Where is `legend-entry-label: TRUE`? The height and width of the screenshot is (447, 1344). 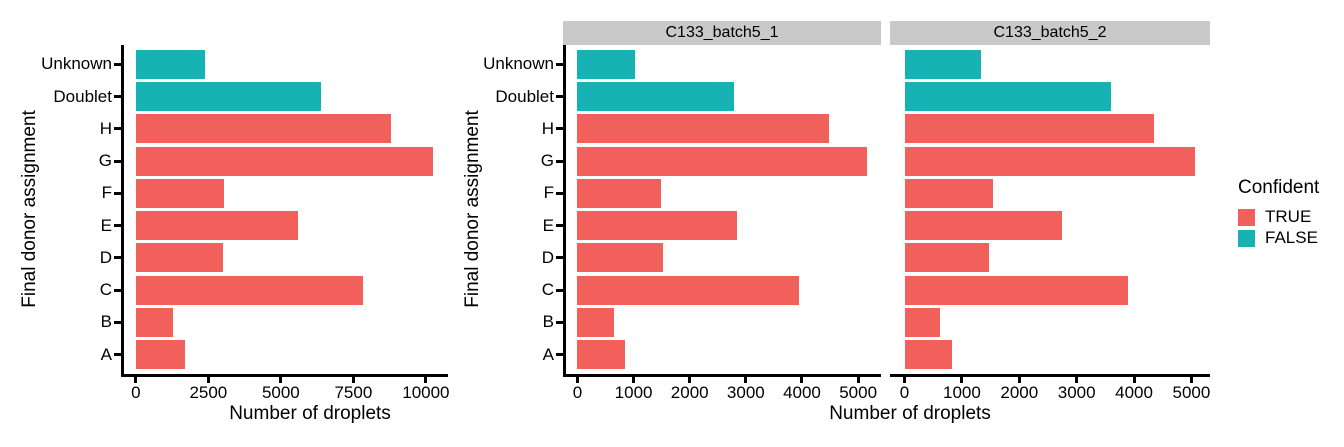 legend-entry-label: TRUE is located at coordinates (1288, 216).